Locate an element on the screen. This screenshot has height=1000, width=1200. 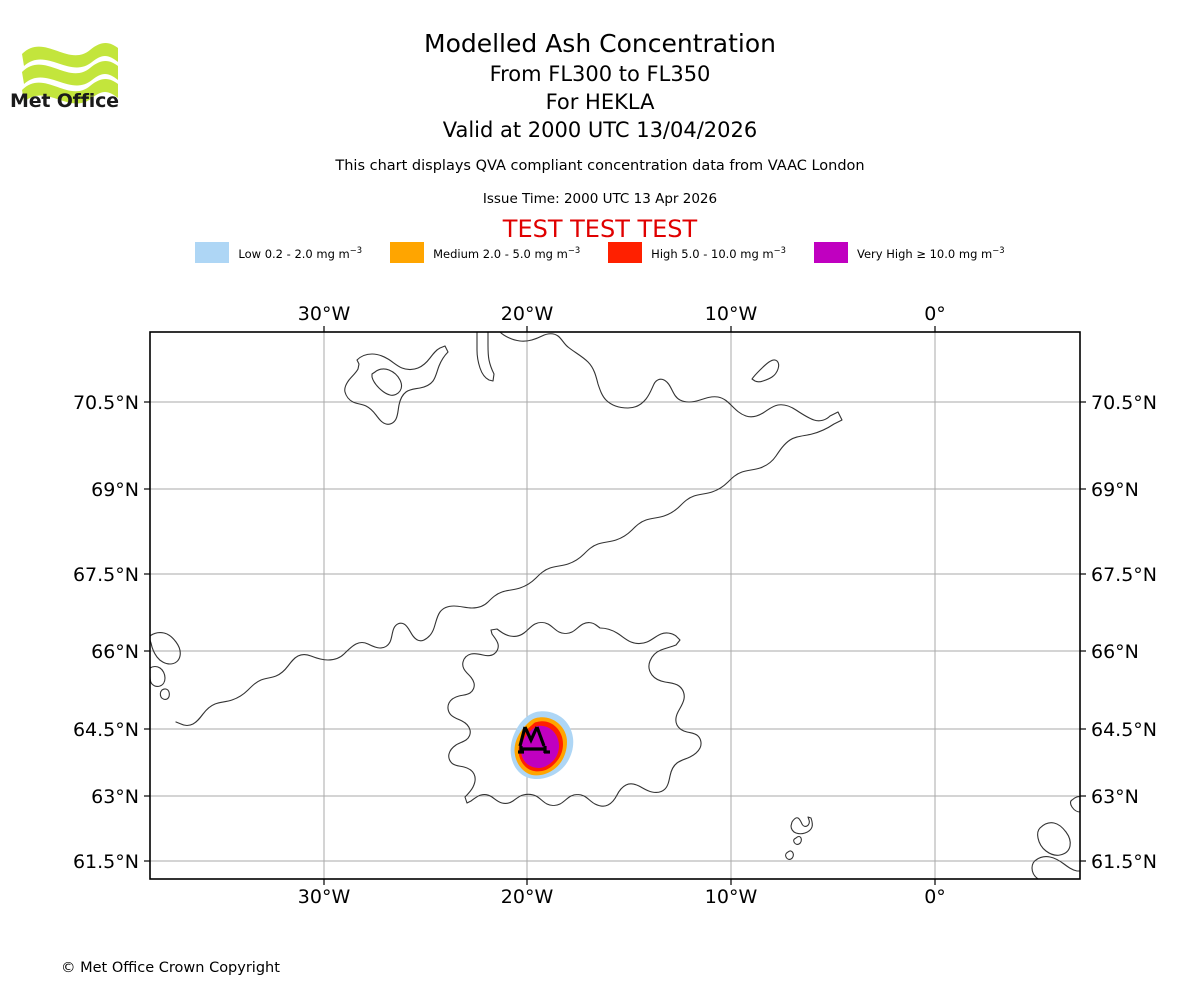
test-banner: TEST TEST TEST is located at coordinates (600, 229).